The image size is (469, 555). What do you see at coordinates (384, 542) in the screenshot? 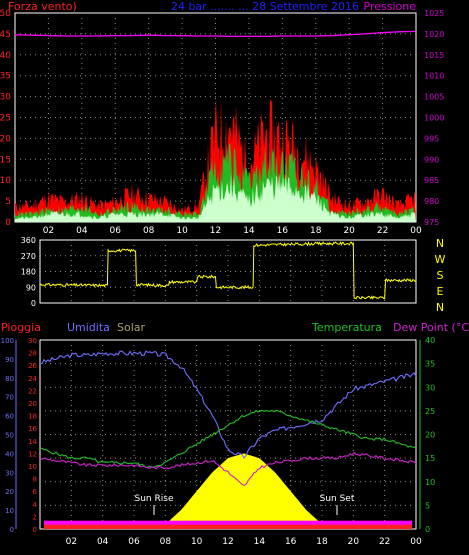
I see `temp-x-tick-label: 22` at bounding box center [384, 542].